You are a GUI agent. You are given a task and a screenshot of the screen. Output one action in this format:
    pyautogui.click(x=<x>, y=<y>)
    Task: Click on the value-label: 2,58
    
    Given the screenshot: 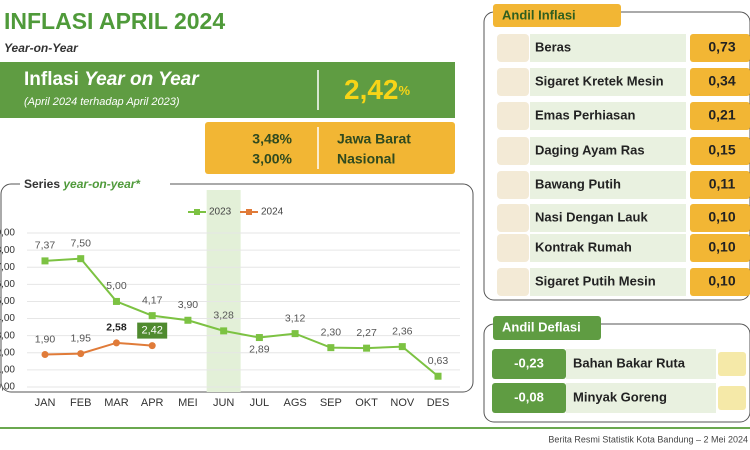 What is the action you would take?
    pyautogui.click(x=116, y=328)
    